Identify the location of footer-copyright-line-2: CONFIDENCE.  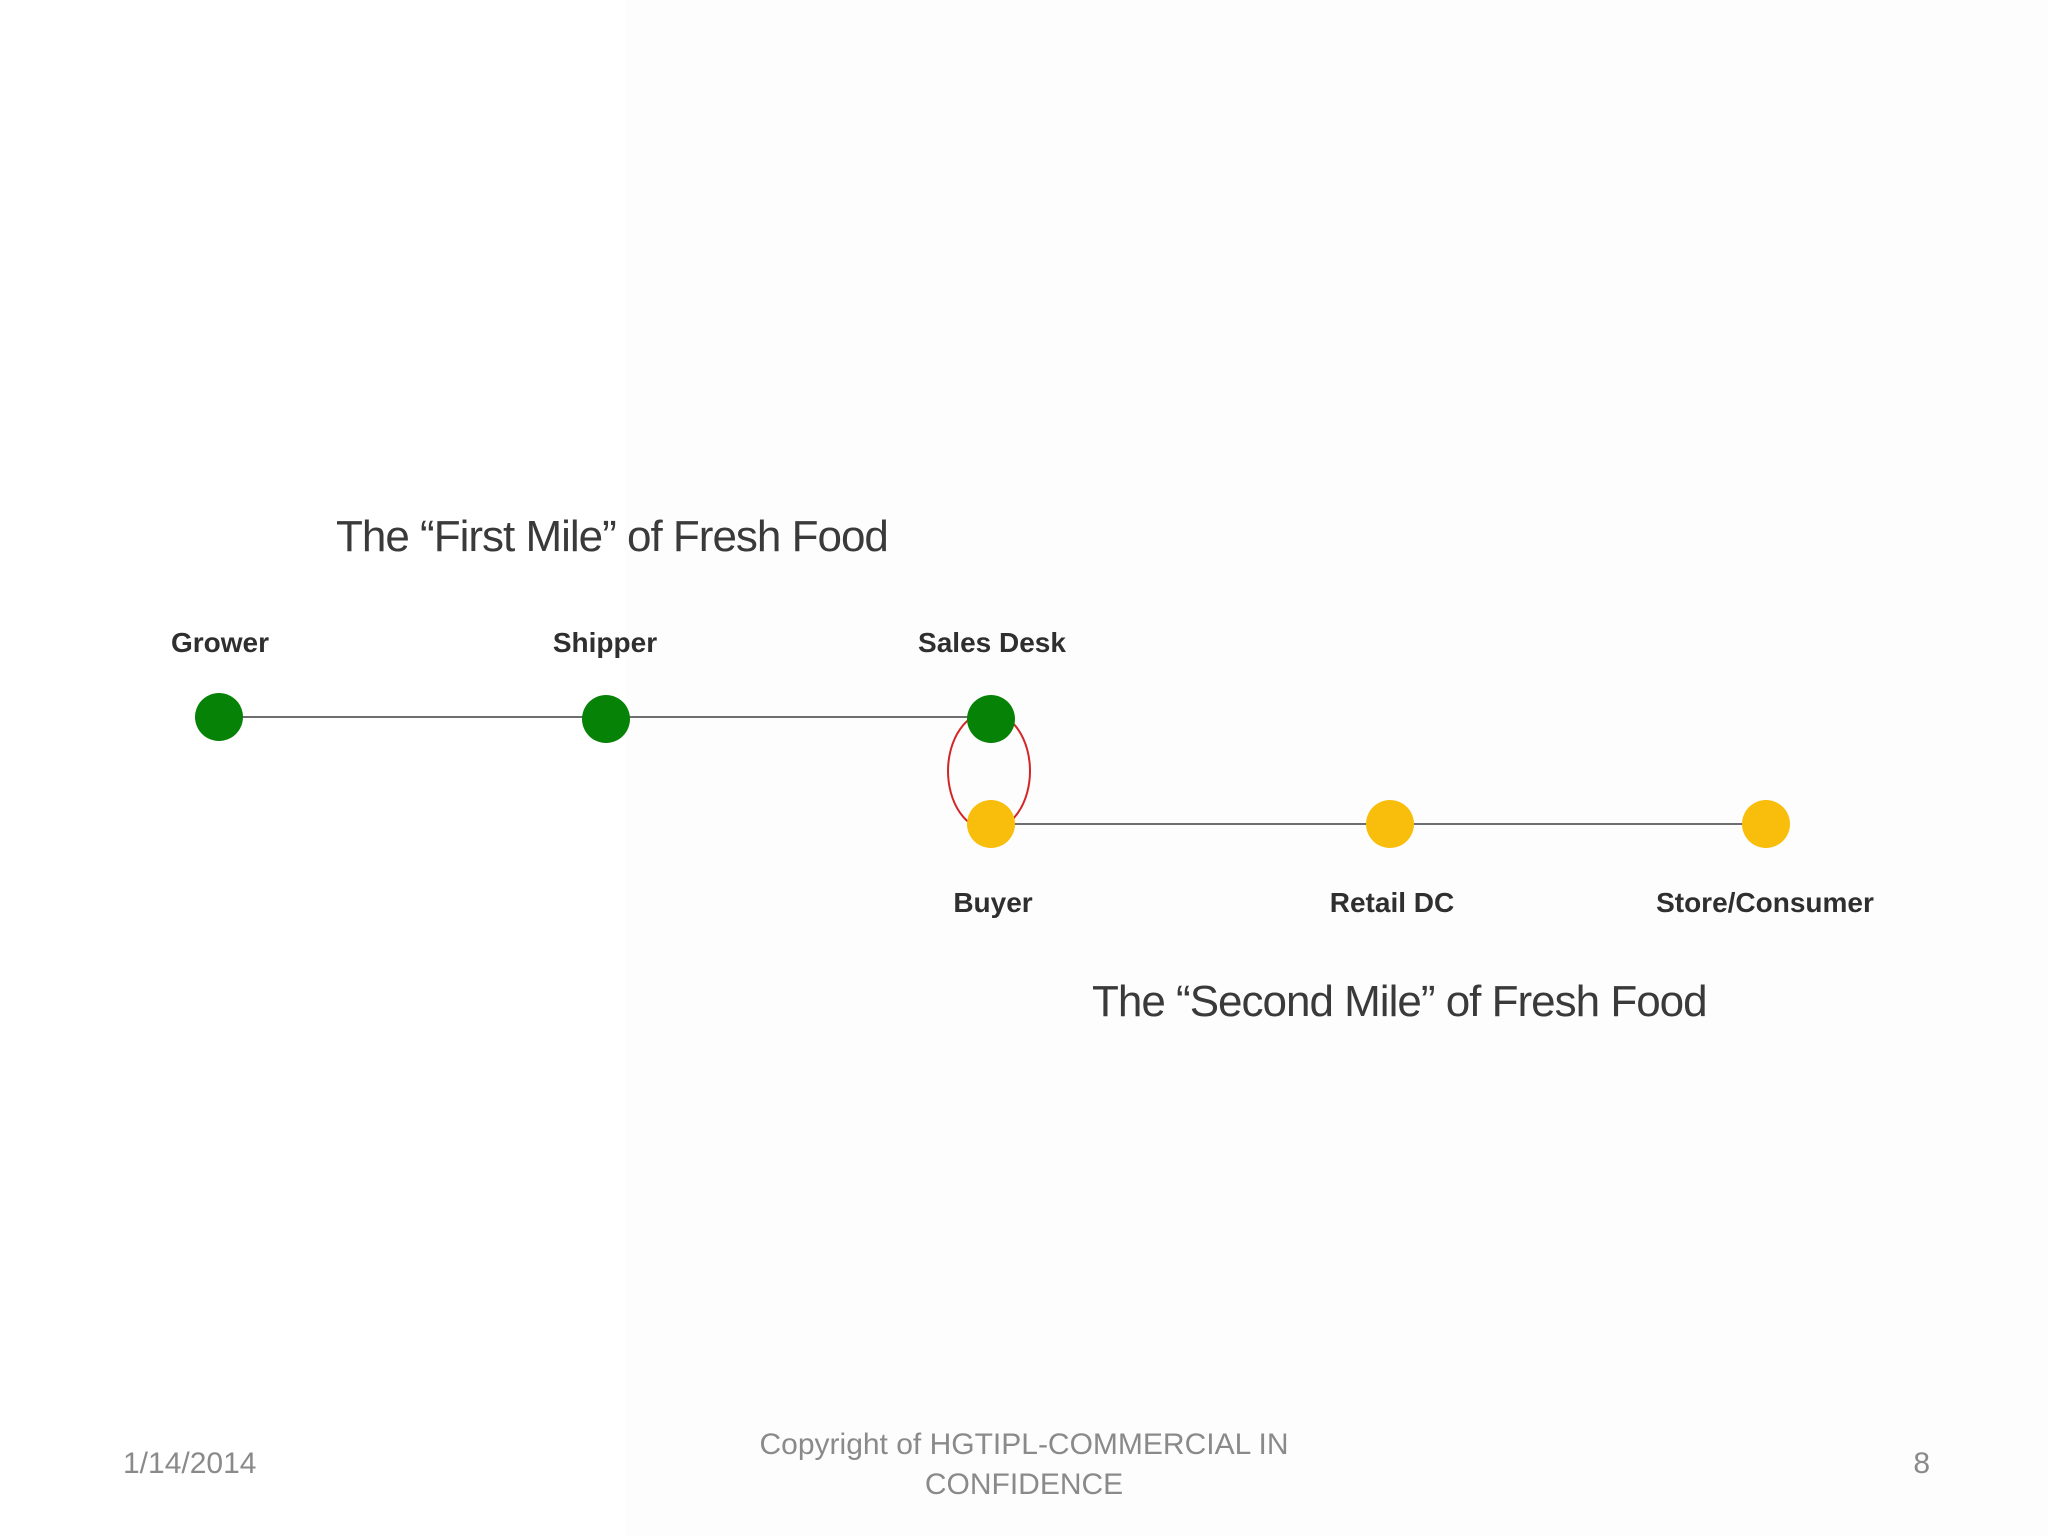
(1024, 1484).